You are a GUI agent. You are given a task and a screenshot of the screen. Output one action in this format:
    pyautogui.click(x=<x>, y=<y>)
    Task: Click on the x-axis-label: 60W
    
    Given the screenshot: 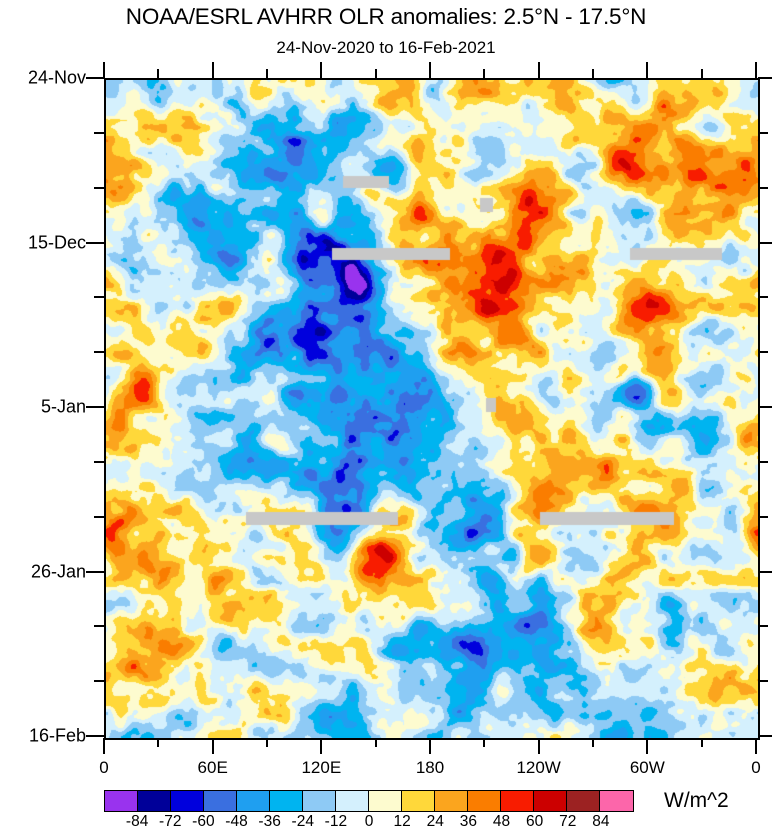 What is the action you would take?
    pyautogui.click(x=647, y=767)
    